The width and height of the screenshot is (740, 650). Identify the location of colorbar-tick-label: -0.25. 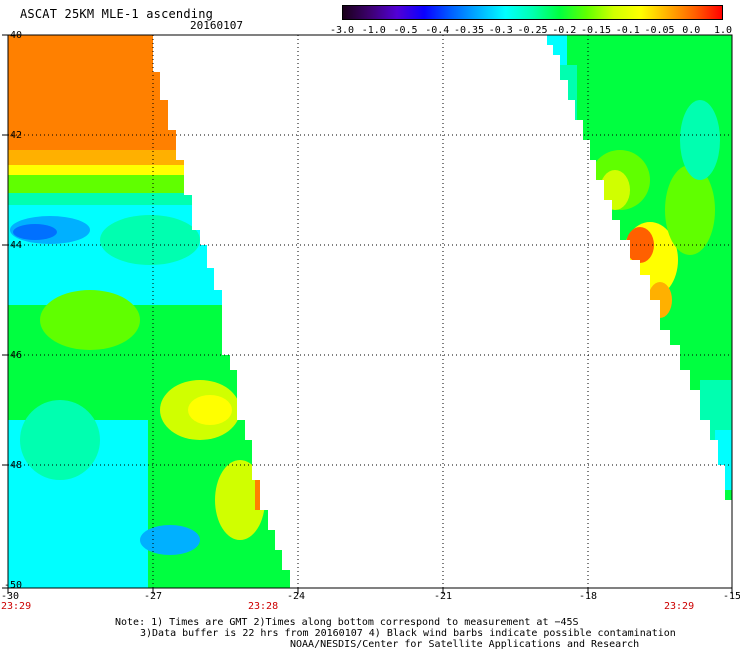
(532, 30).